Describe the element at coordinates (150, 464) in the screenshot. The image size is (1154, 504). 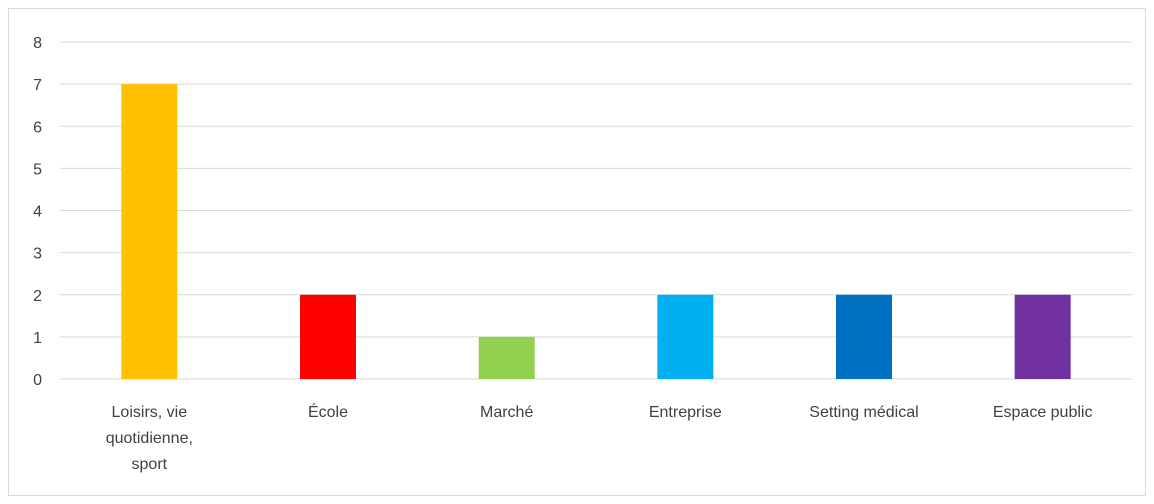
I see `x-tick-label-line: sport` at that location.